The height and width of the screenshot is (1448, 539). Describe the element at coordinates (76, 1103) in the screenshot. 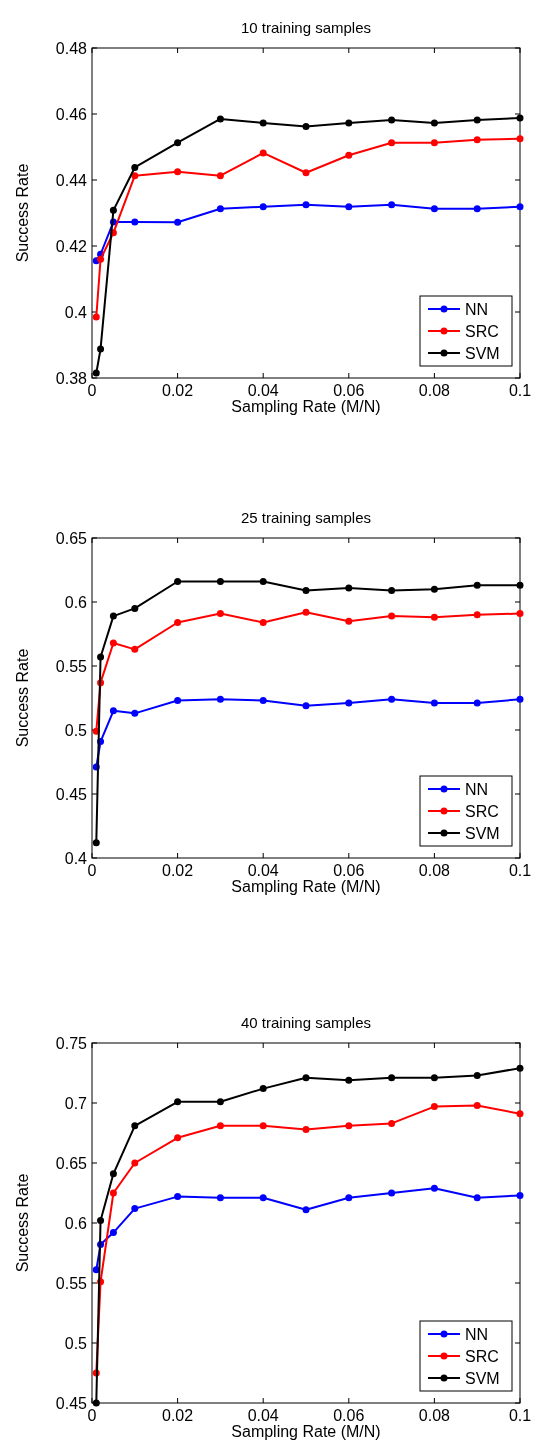

I see `y-tick-label: 0.7` at that location.